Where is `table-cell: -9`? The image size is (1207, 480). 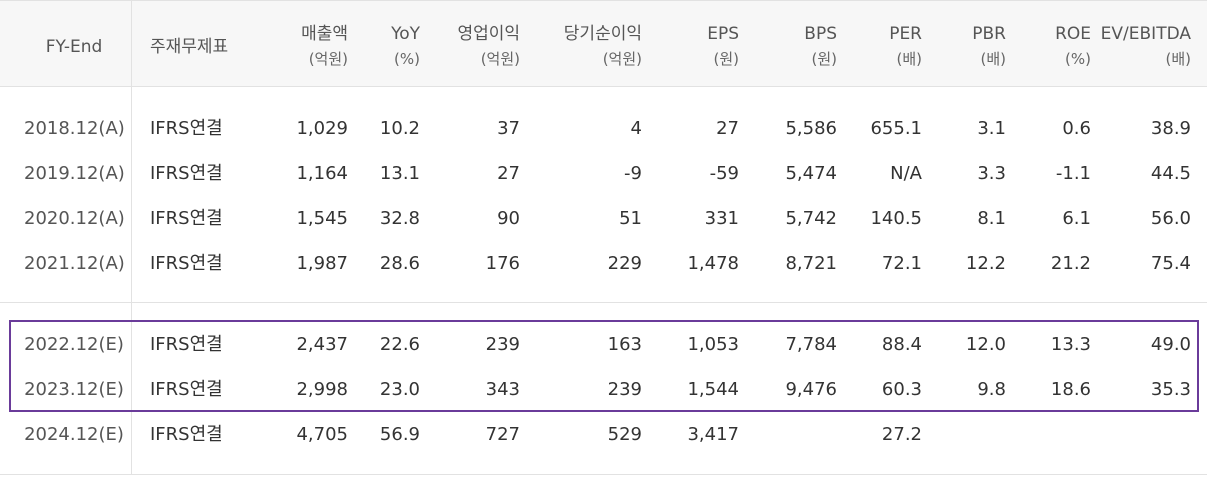 table-cell: -9 is located at coordinates (633, 173).